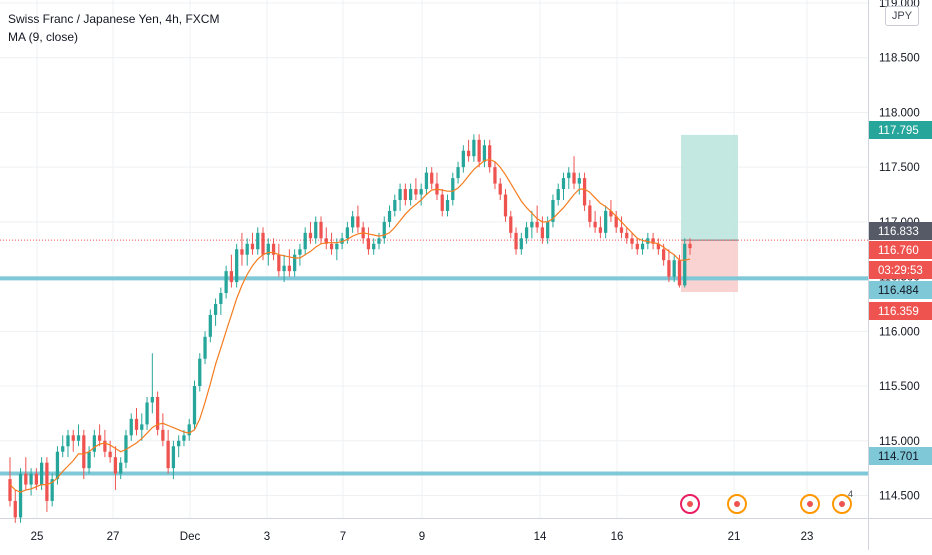  I want to click on x-tick-label: 27, so click(113, 537).